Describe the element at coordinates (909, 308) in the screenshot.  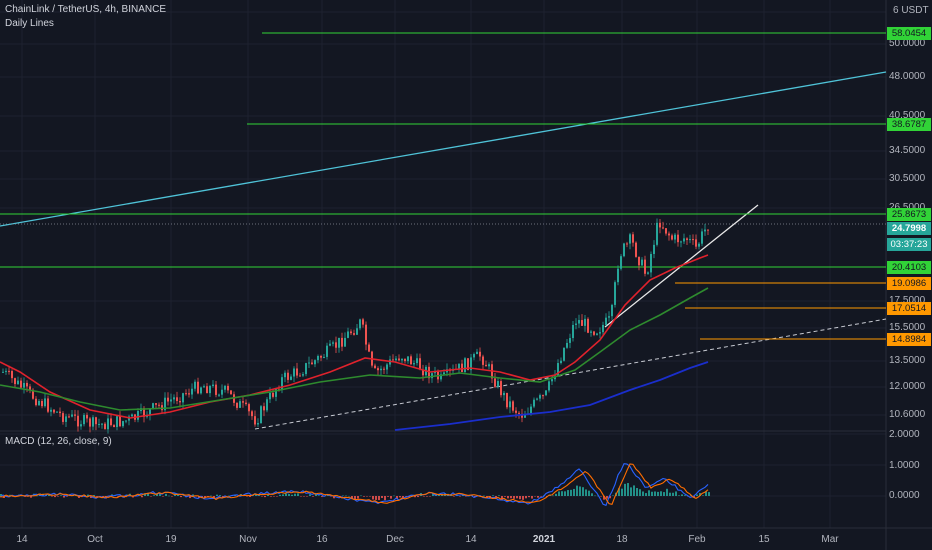
I see `level-tag-17: 17.0514` at that location.